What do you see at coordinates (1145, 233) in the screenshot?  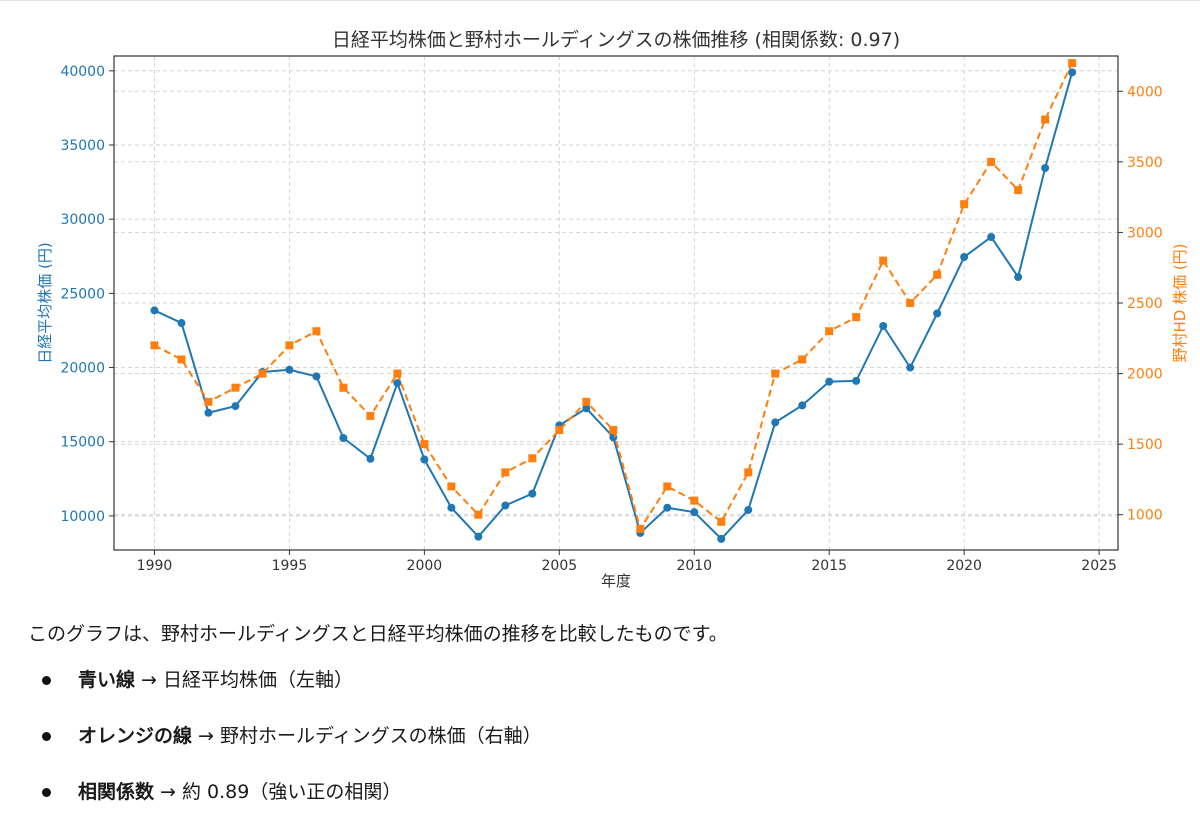 I see `y-tick-label-right: 3000` at bounding box center [1145, 233].